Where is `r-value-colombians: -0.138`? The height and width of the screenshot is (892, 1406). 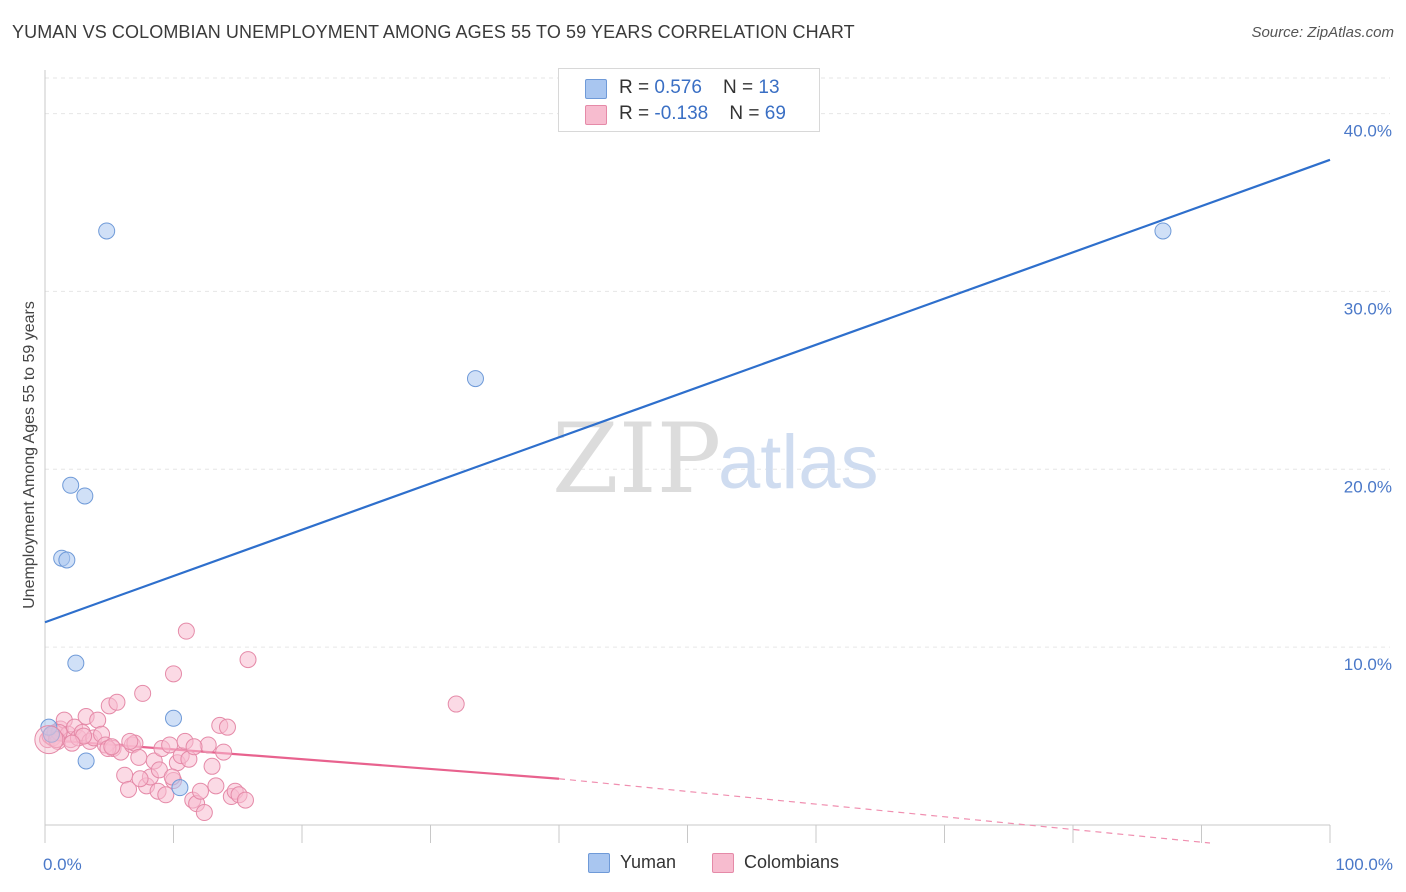 r-value-colombians: -0.138 is located at coordinates (681, 113).